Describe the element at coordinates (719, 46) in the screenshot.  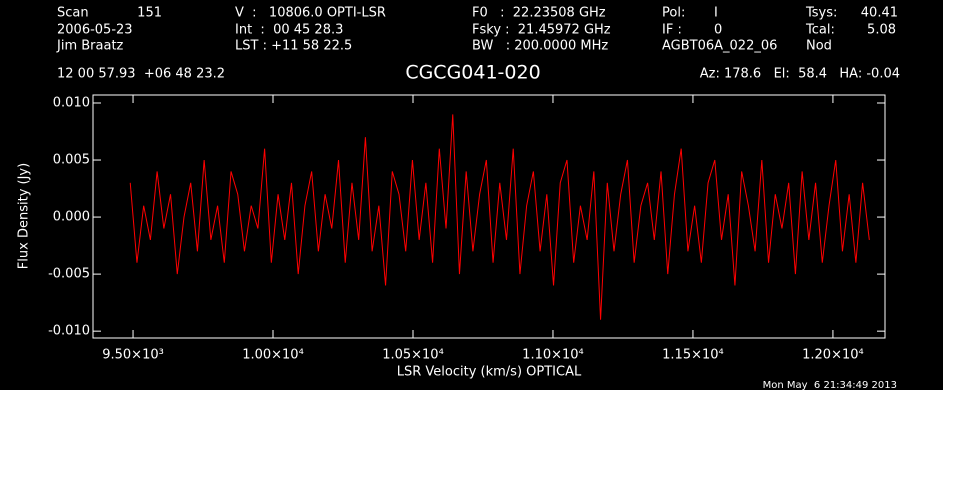
I see `project: AGBT06A_022_06` at that location.